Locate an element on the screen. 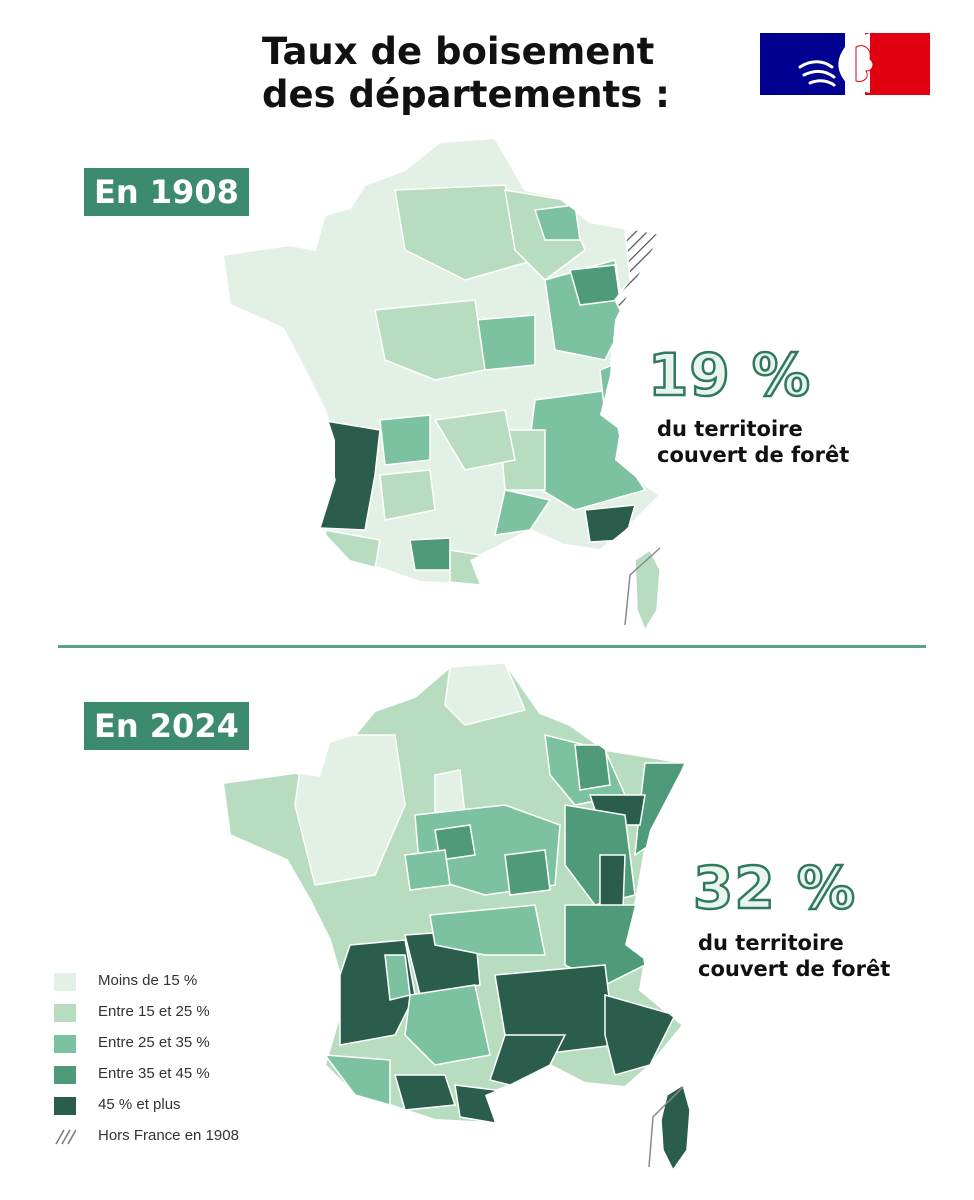 This screenshot has height=1200, width=974. caption-1908-line-2: couvert de forêt is located at coordinates (753, 455).